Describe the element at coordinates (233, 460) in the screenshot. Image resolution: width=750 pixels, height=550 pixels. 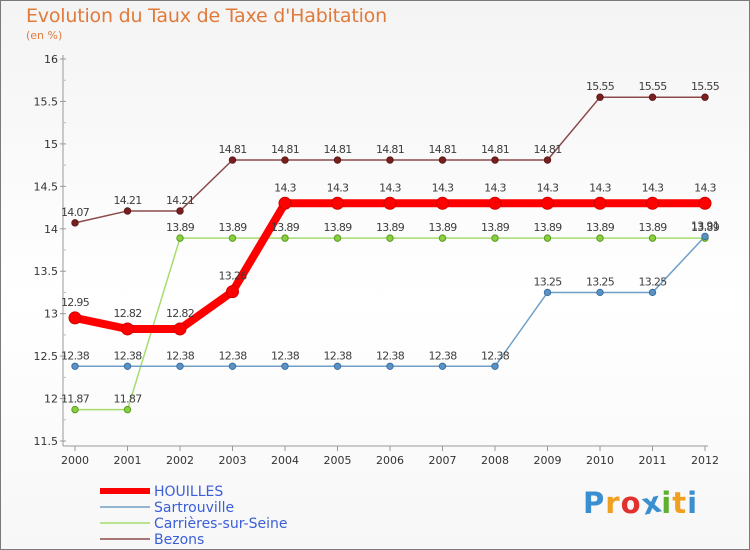
I see `x-tick-label: 2003` at that location.